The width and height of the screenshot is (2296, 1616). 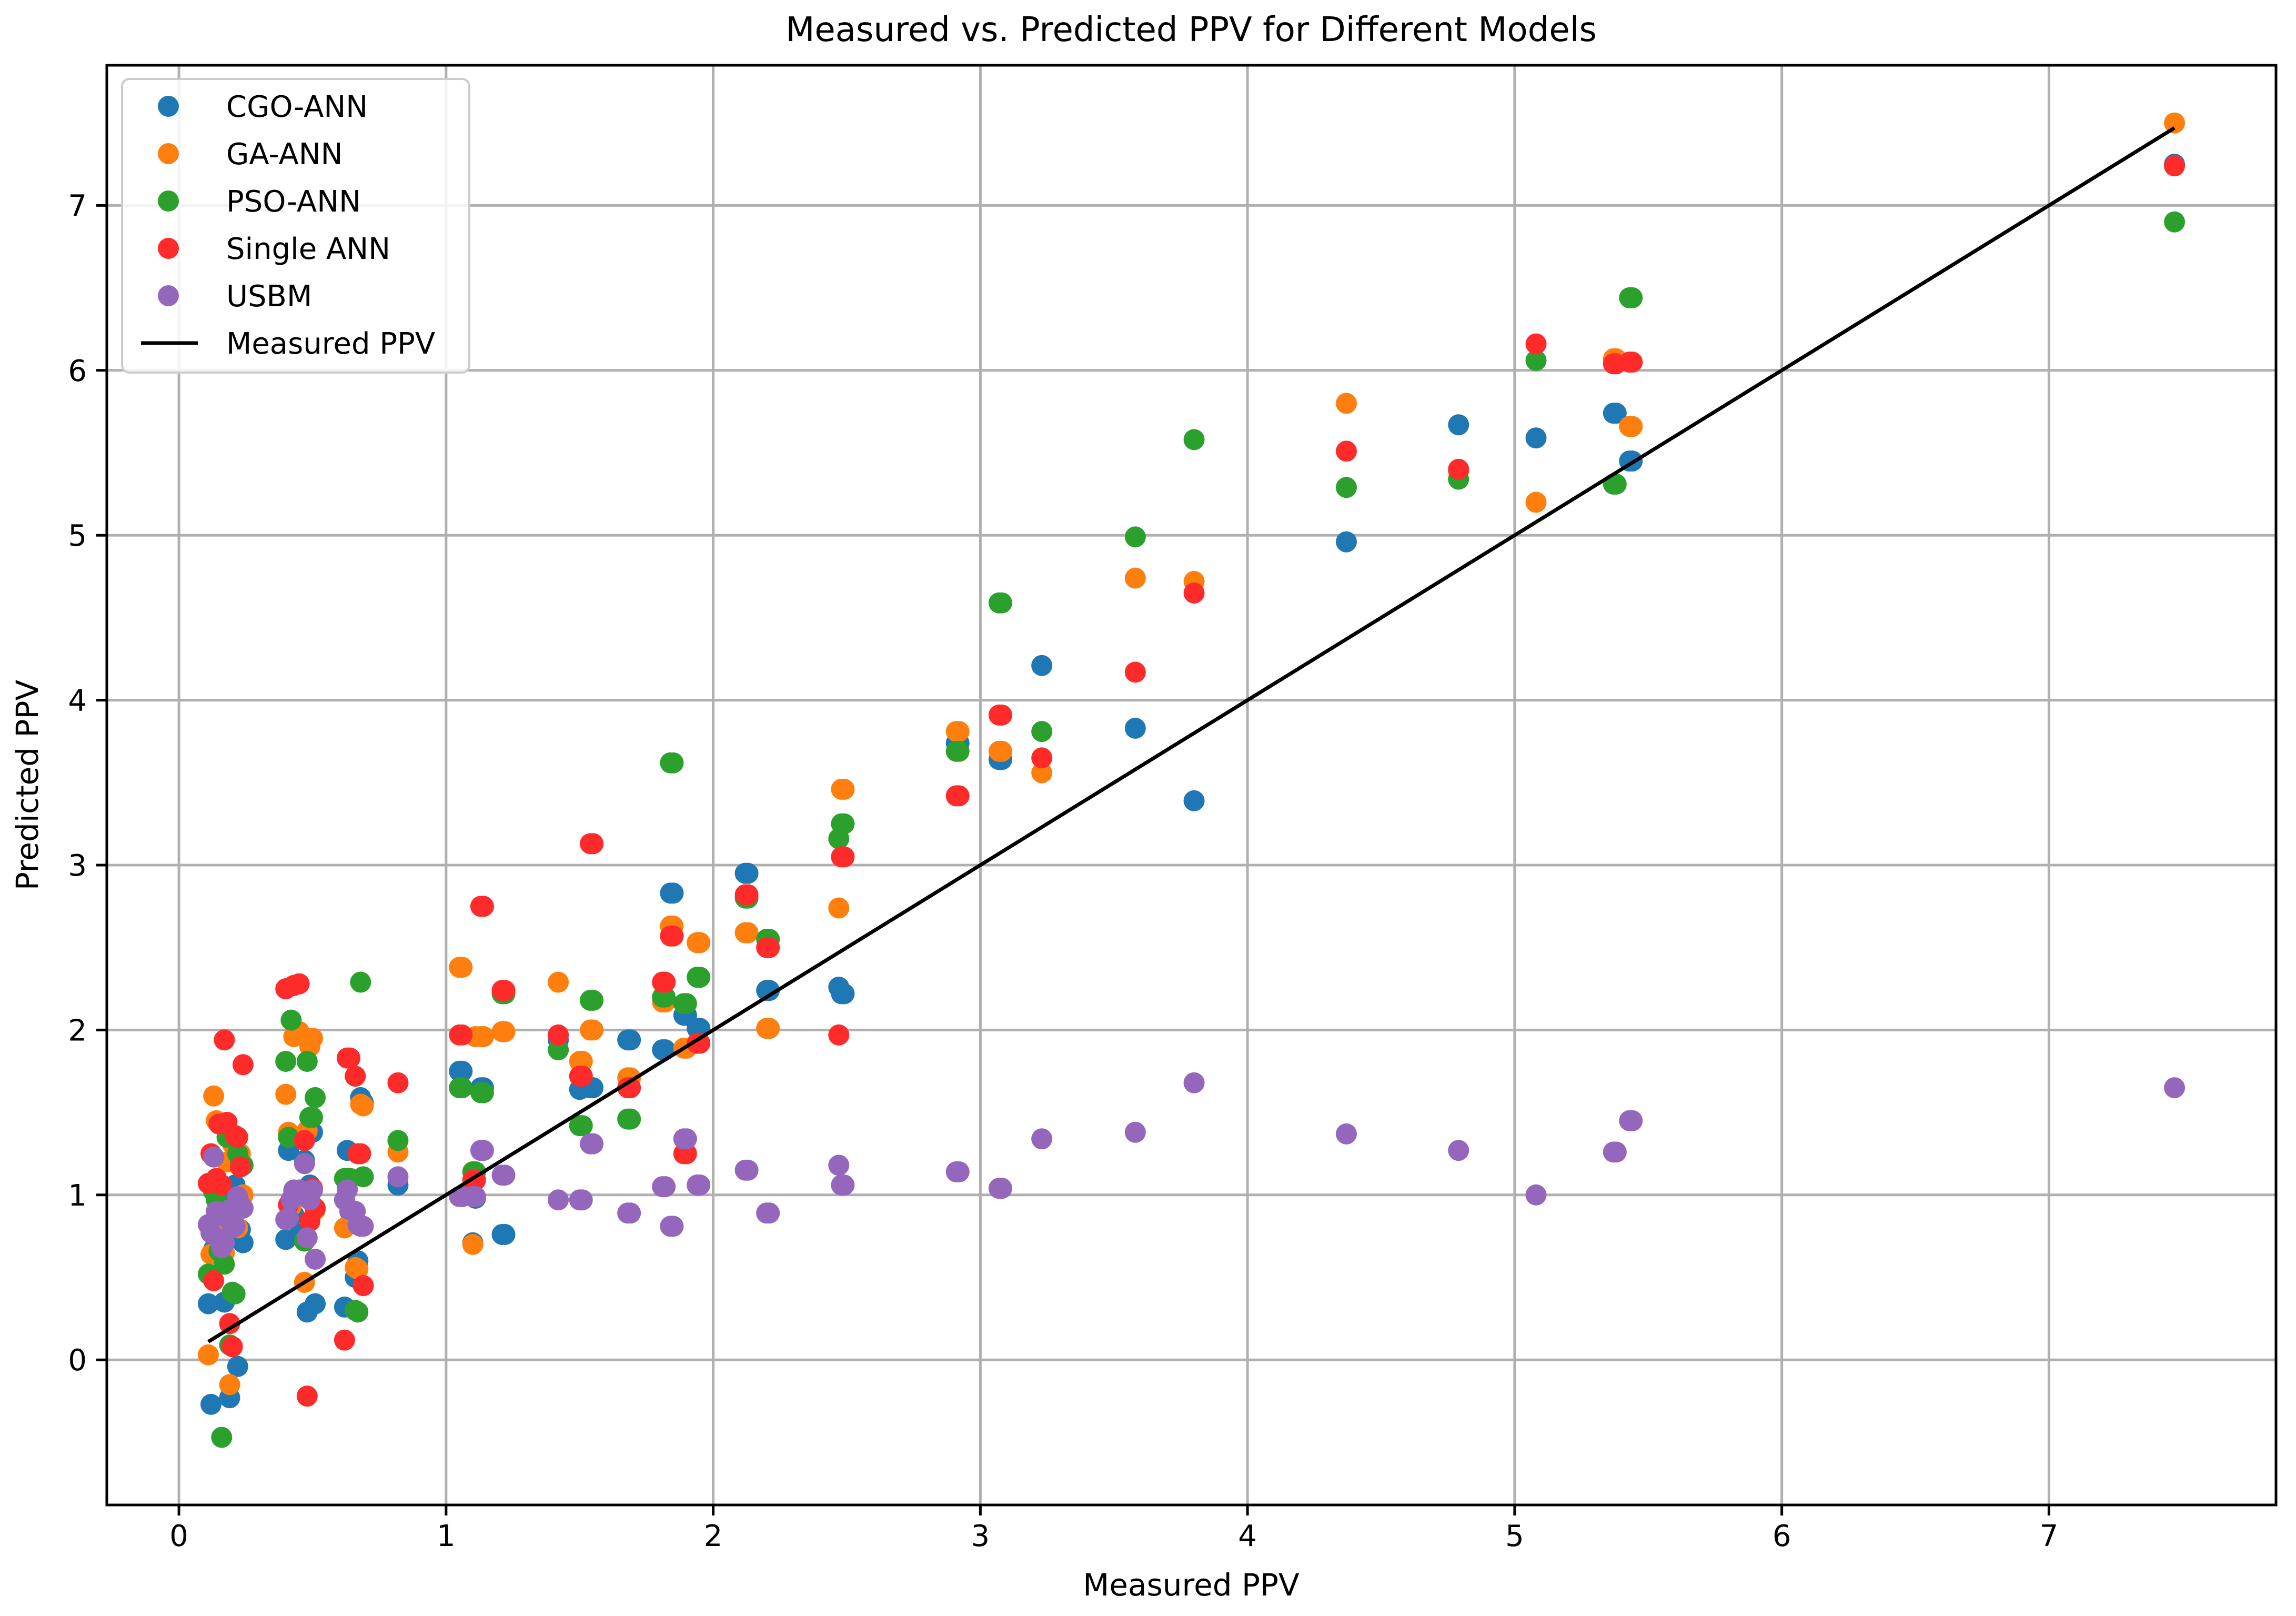 I want to click on y-tick-label: 3, so click(x=77, y=866).